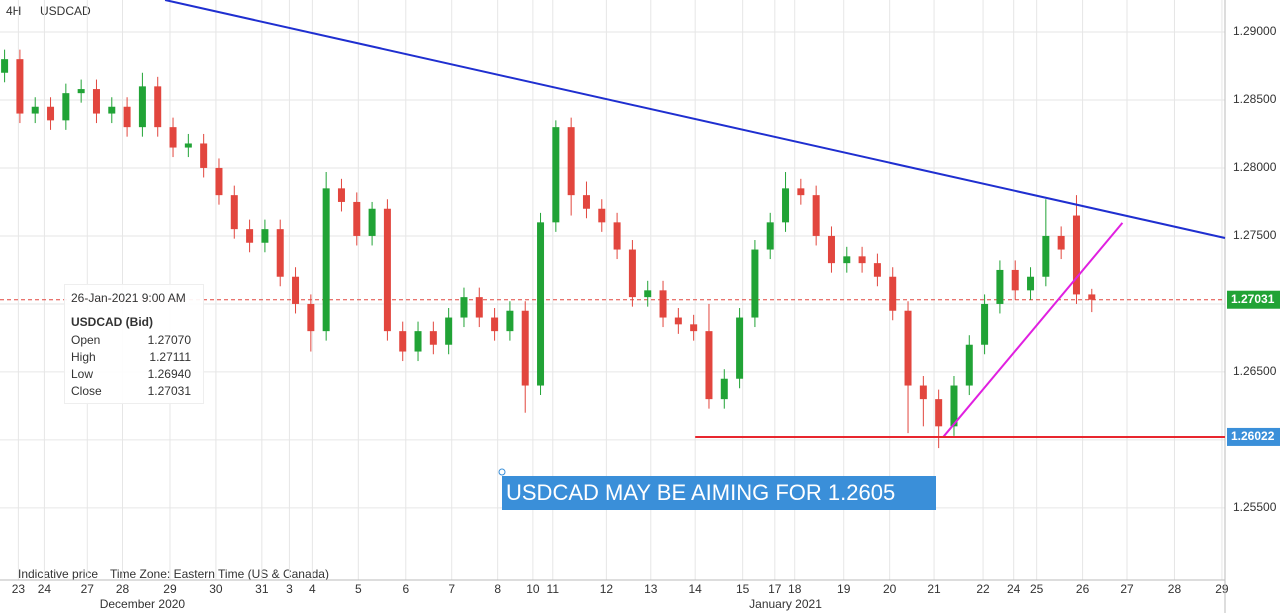  What do you see at coordinates (1037, 589) in the screenshot?
I see `x-tick-label: 25` at bounding box center [1037, 589].